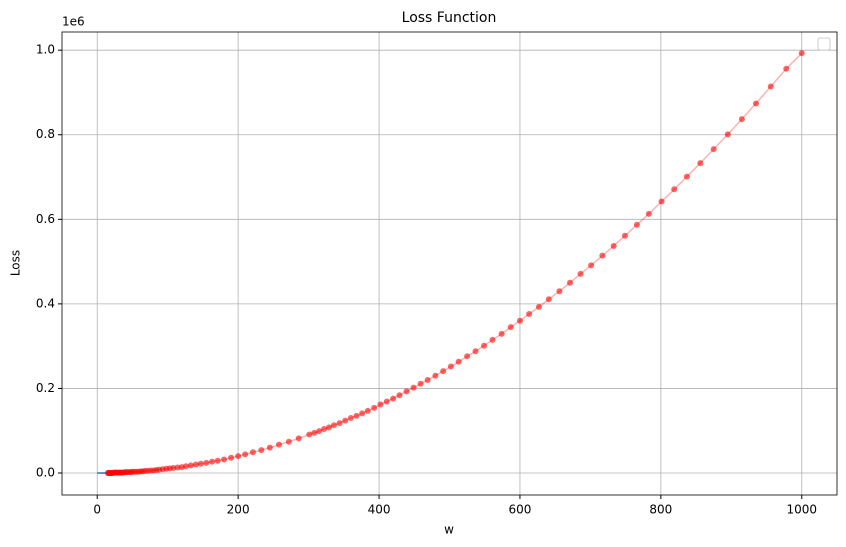 The height and width of the screenshot is (547, 846). What do you see at coordinates (520, 510) in the screenshot?
I see `x-tick-label: 600` at bounding box center [520, 510].